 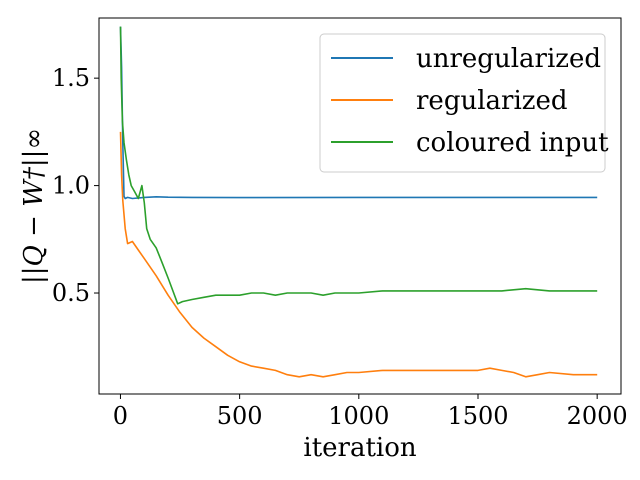 What do you see at coordinates (359, 448) in the screenshot?
I see `x-axis-label: iteration` at bounding box center [359, 448].